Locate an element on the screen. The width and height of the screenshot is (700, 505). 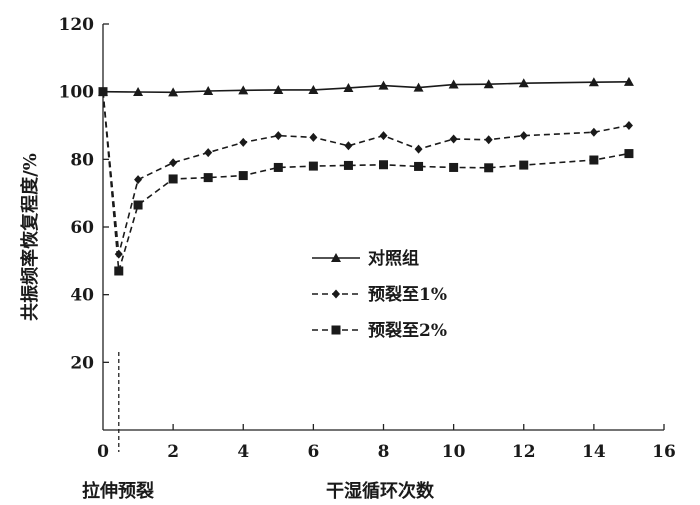
y-tick-label: 20 is located at coordinates (82, 363).